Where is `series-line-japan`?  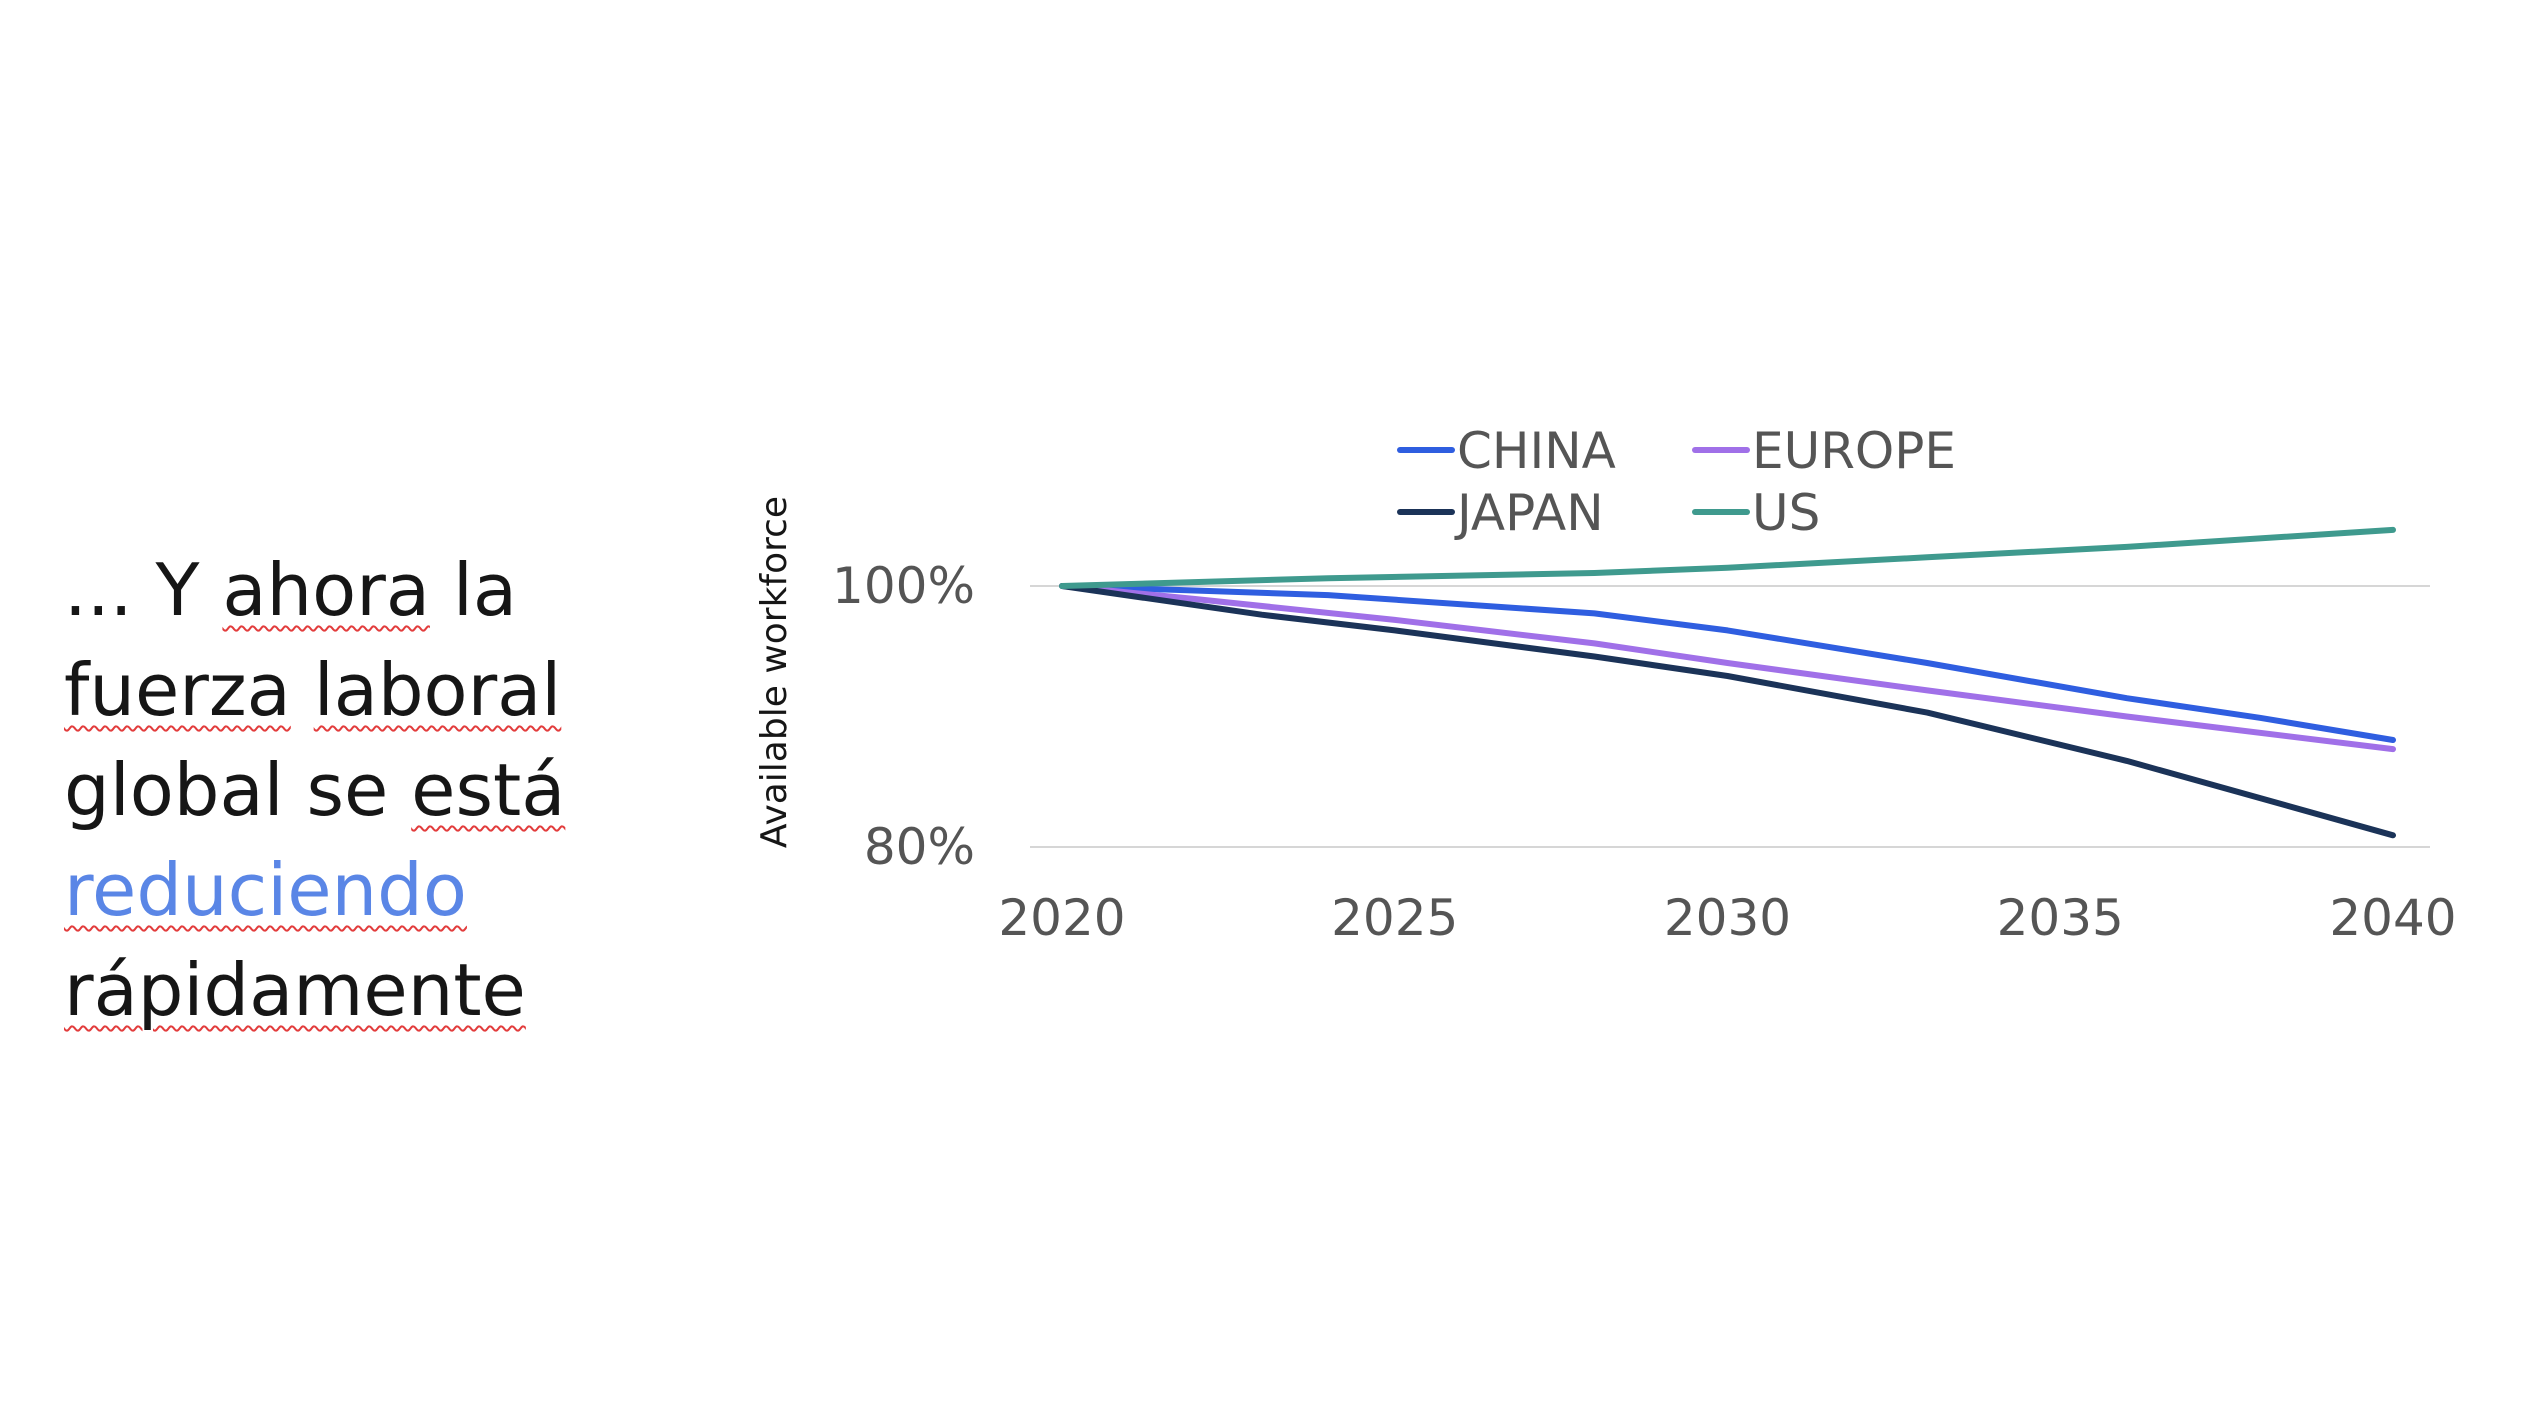 series-line-japan is located at coordinates (1727, 711).